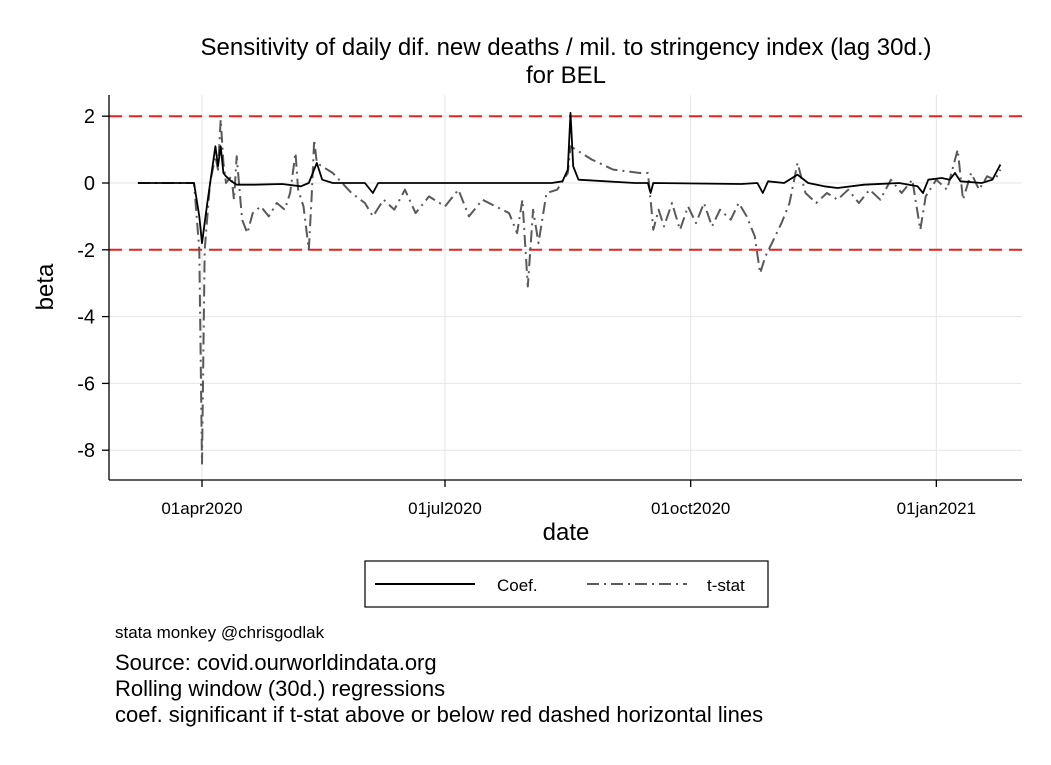 This screenshot has height=765, width=1051. What do you see at coordinates (936, 508) in the screenshot?
I see `x-tick-label: 01jan2021` at bounding box center [936, 508].